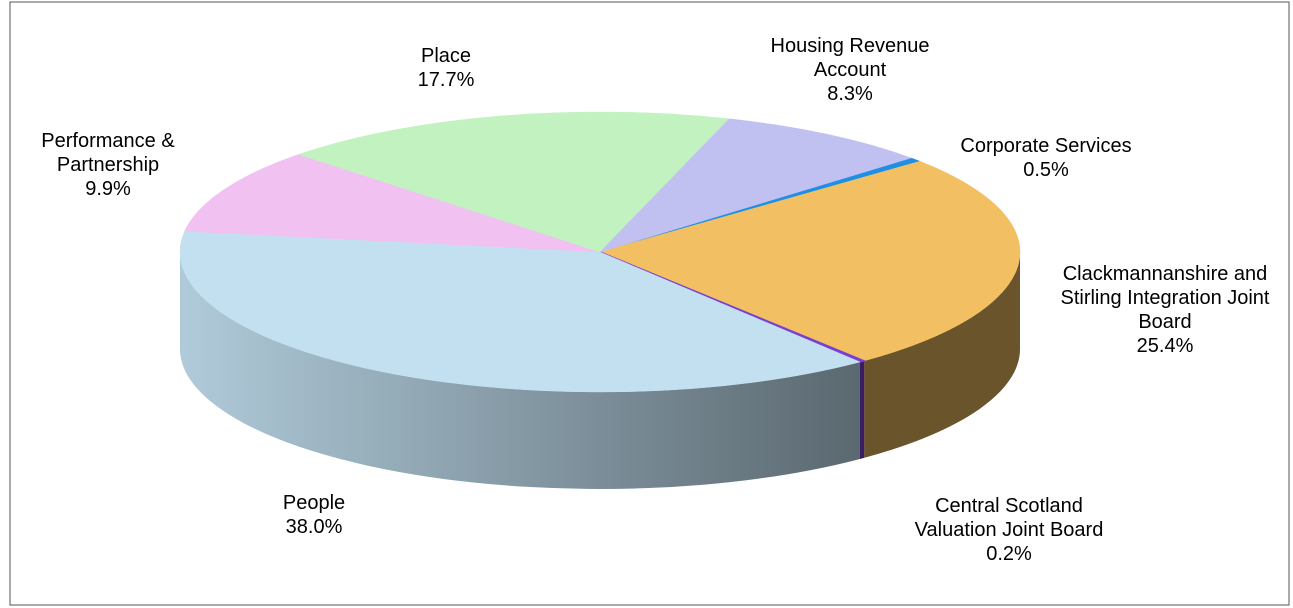  I want to click on slice-name: Corporate Services, so click(1046, 146).